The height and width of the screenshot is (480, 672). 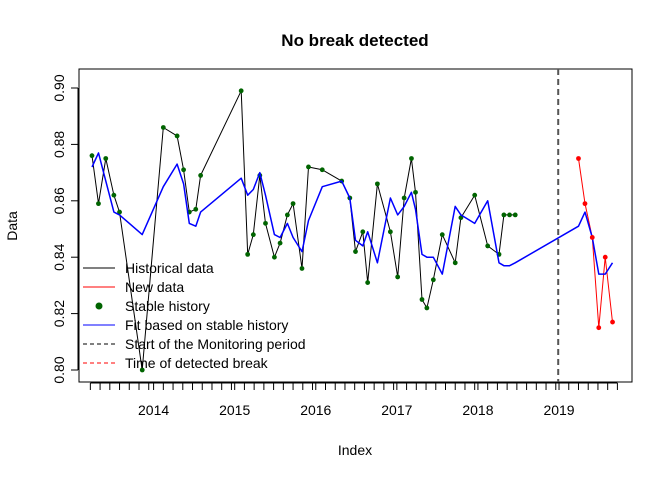 I want to click on y-axis: 0.80 0.82 0.84 0.86 0.88 0.90, so click(x=65, y=229).